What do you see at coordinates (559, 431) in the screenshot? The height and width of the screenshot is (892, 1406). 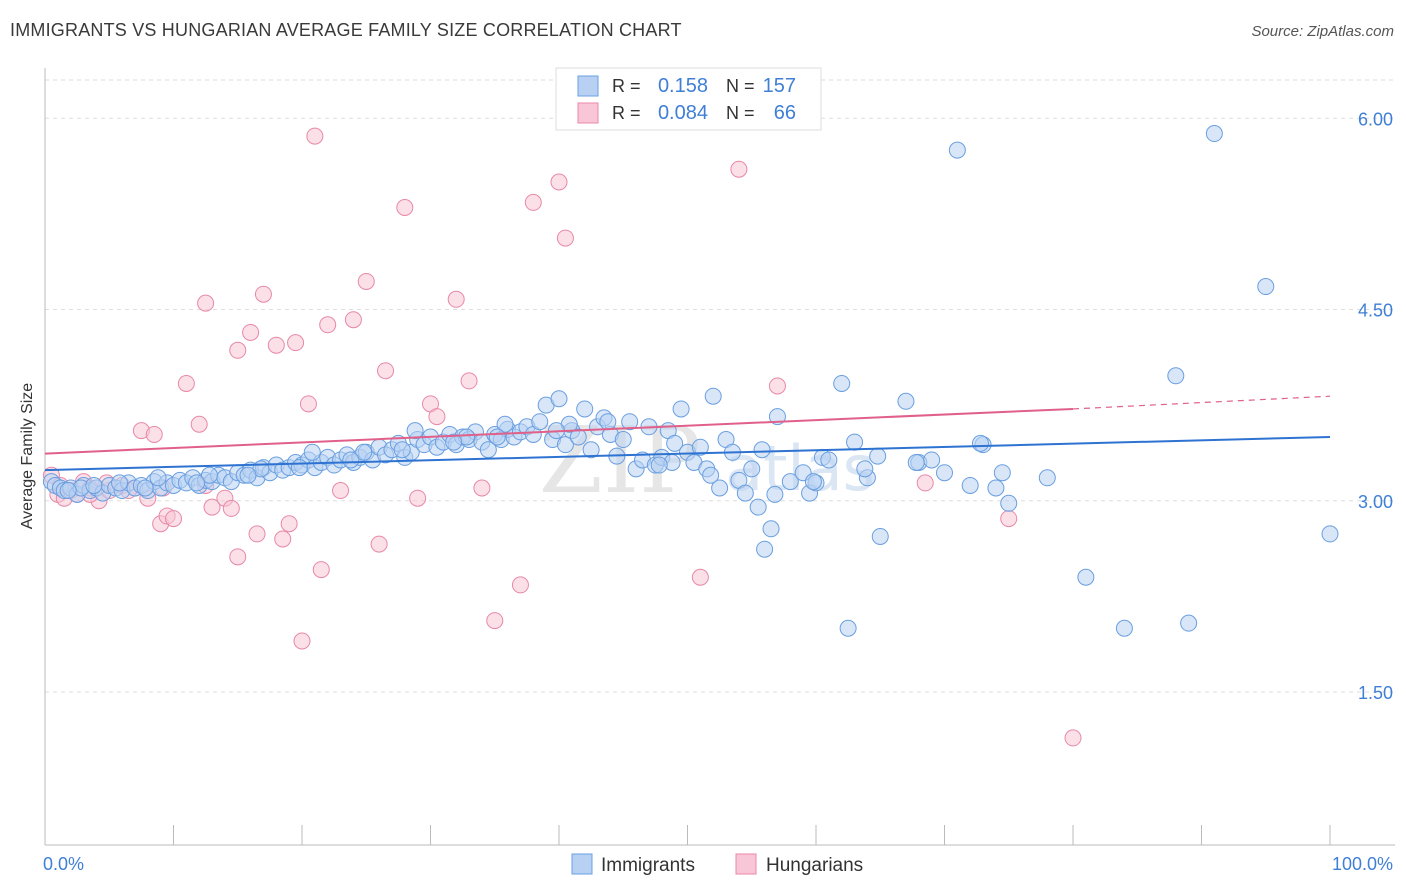 I see `trend-hungarians` at bounding box center [559, 431].